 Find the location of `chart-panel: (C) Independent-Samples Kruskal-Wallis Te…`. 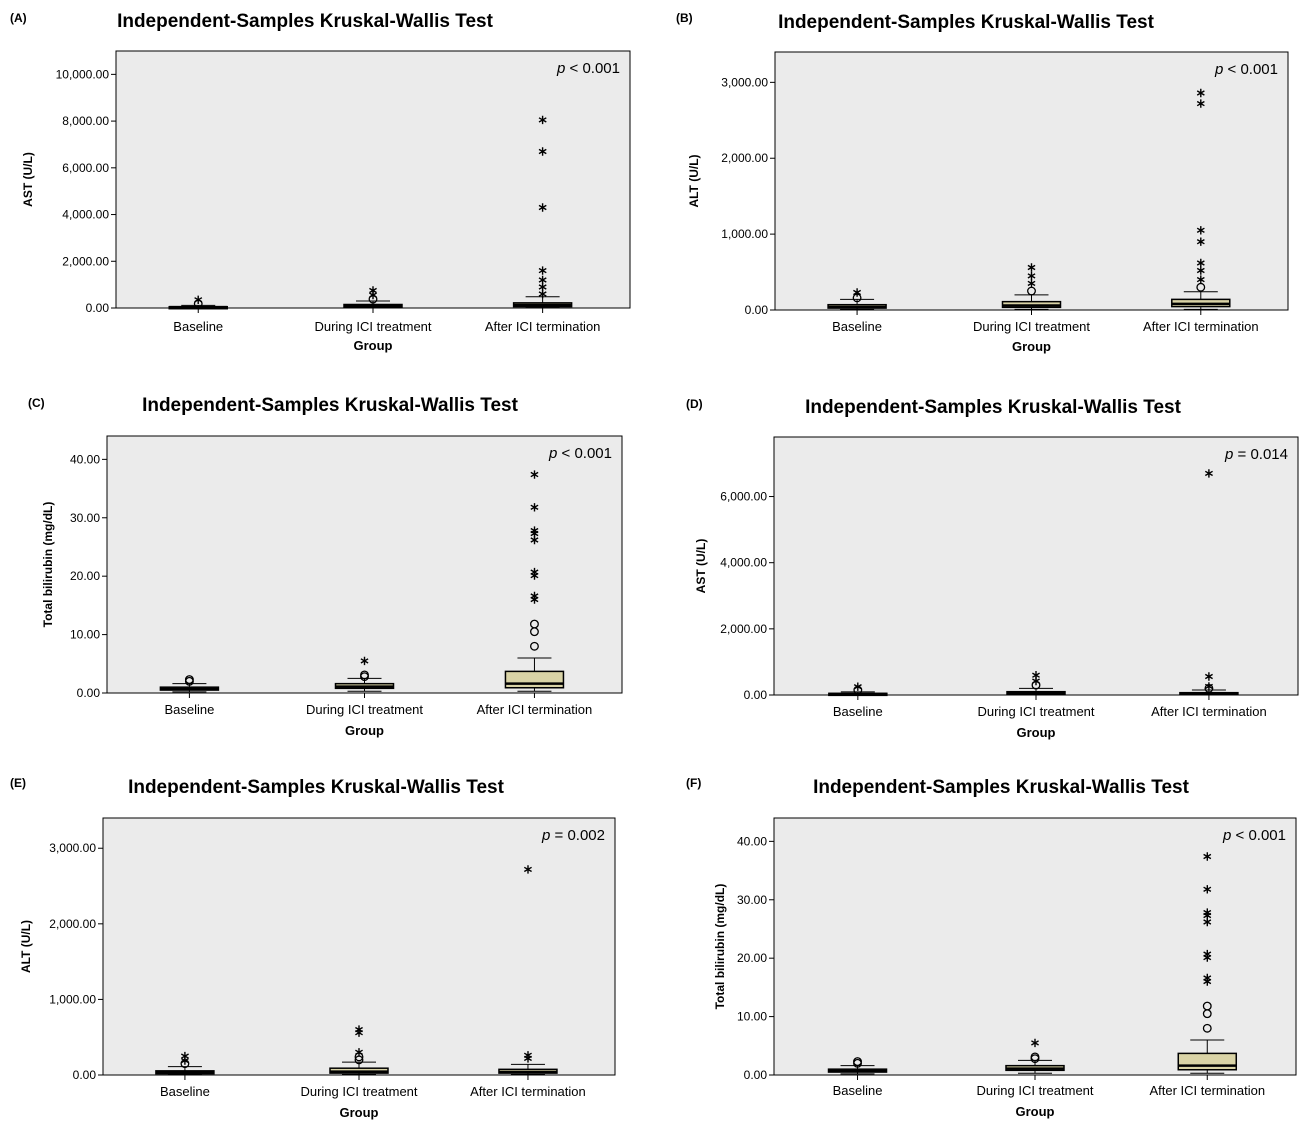

chart-panel: (C) Independent-Samples Kruskal-Wallis Te… is located at coordinates (325, 566).